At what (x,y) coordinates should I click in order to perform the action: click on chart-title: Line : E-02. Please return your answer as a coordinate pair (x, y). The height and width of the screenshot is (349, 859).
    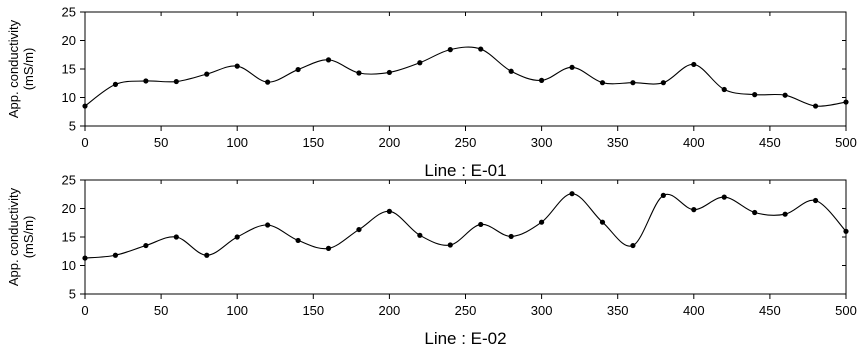
    Looking at the image, I should click on (465, 338).